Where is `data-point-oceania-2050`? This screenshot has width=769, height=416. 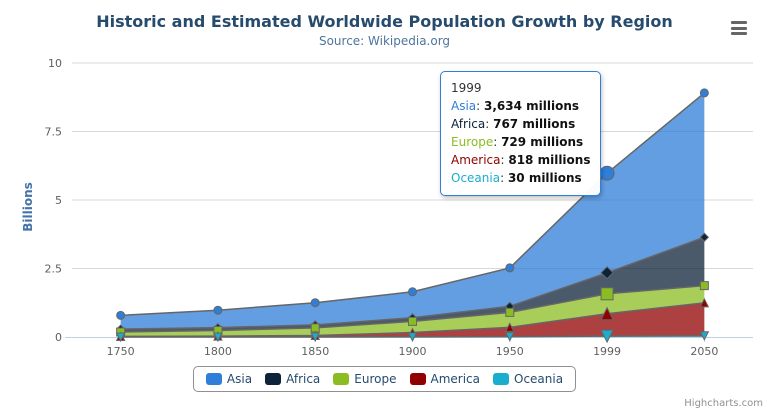 data-point-oceania-2050 is located at coordinates (704, 336).